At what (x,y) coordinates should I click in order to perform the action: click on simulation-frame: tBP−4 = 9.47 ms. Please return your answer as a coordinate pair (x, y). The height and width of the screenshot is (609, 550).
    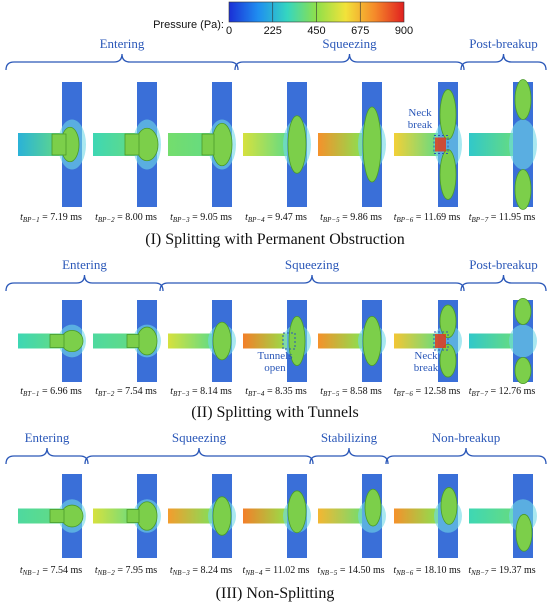
    Looking at the image, I should click on (277, 153).